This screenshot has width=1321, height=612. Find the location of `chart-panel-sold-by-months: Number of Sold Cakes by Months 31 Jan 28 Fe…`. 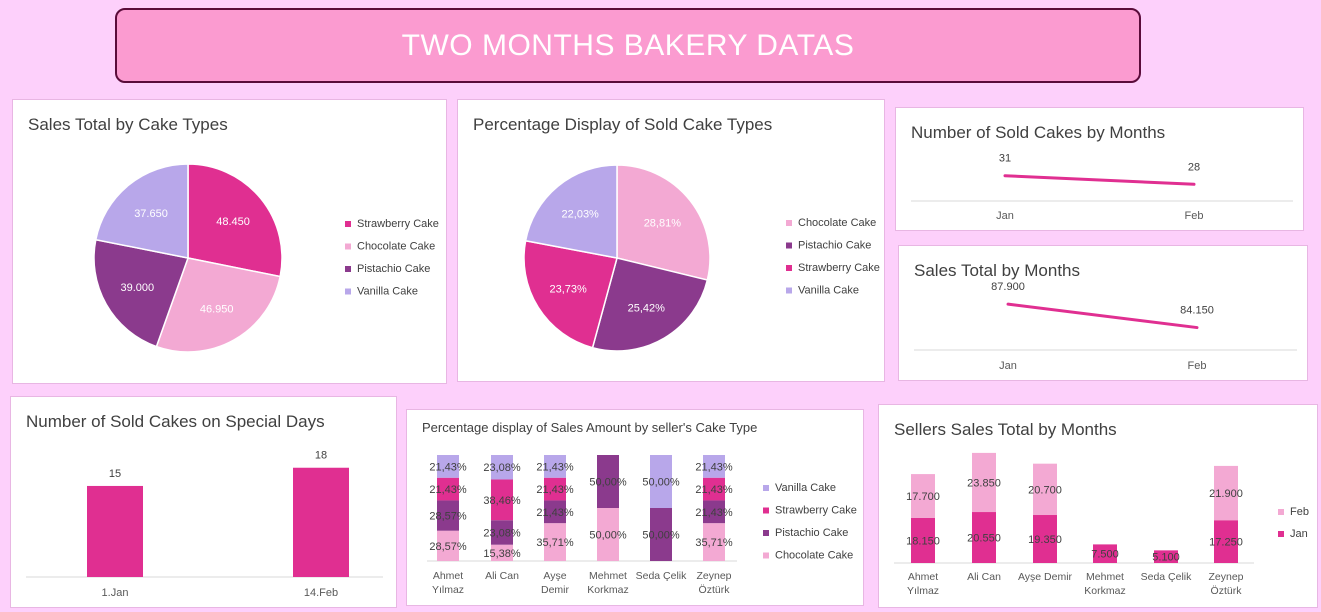

chart-panel-sold-by-months: Number of Sold Cakes by Months 31 Jan 28 Fe… is located at coordinates (1099, 169).